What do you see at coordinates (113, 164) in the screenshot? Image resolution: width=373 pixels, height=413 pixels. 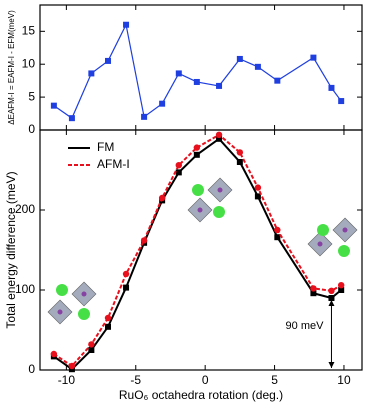 I see `legend-label: AFM-I` at bounding box center [113, 164].